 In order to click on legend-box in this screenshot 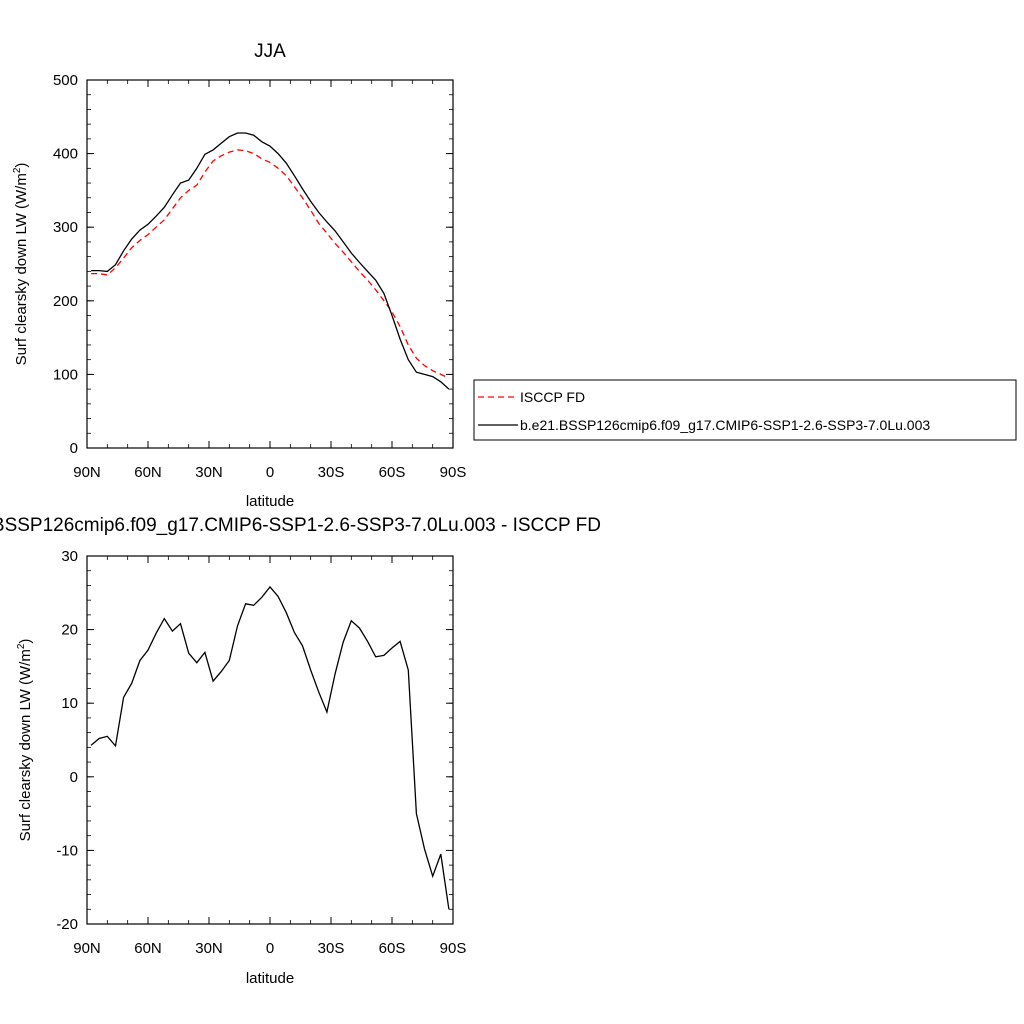, I will do `click(745, 410)`.